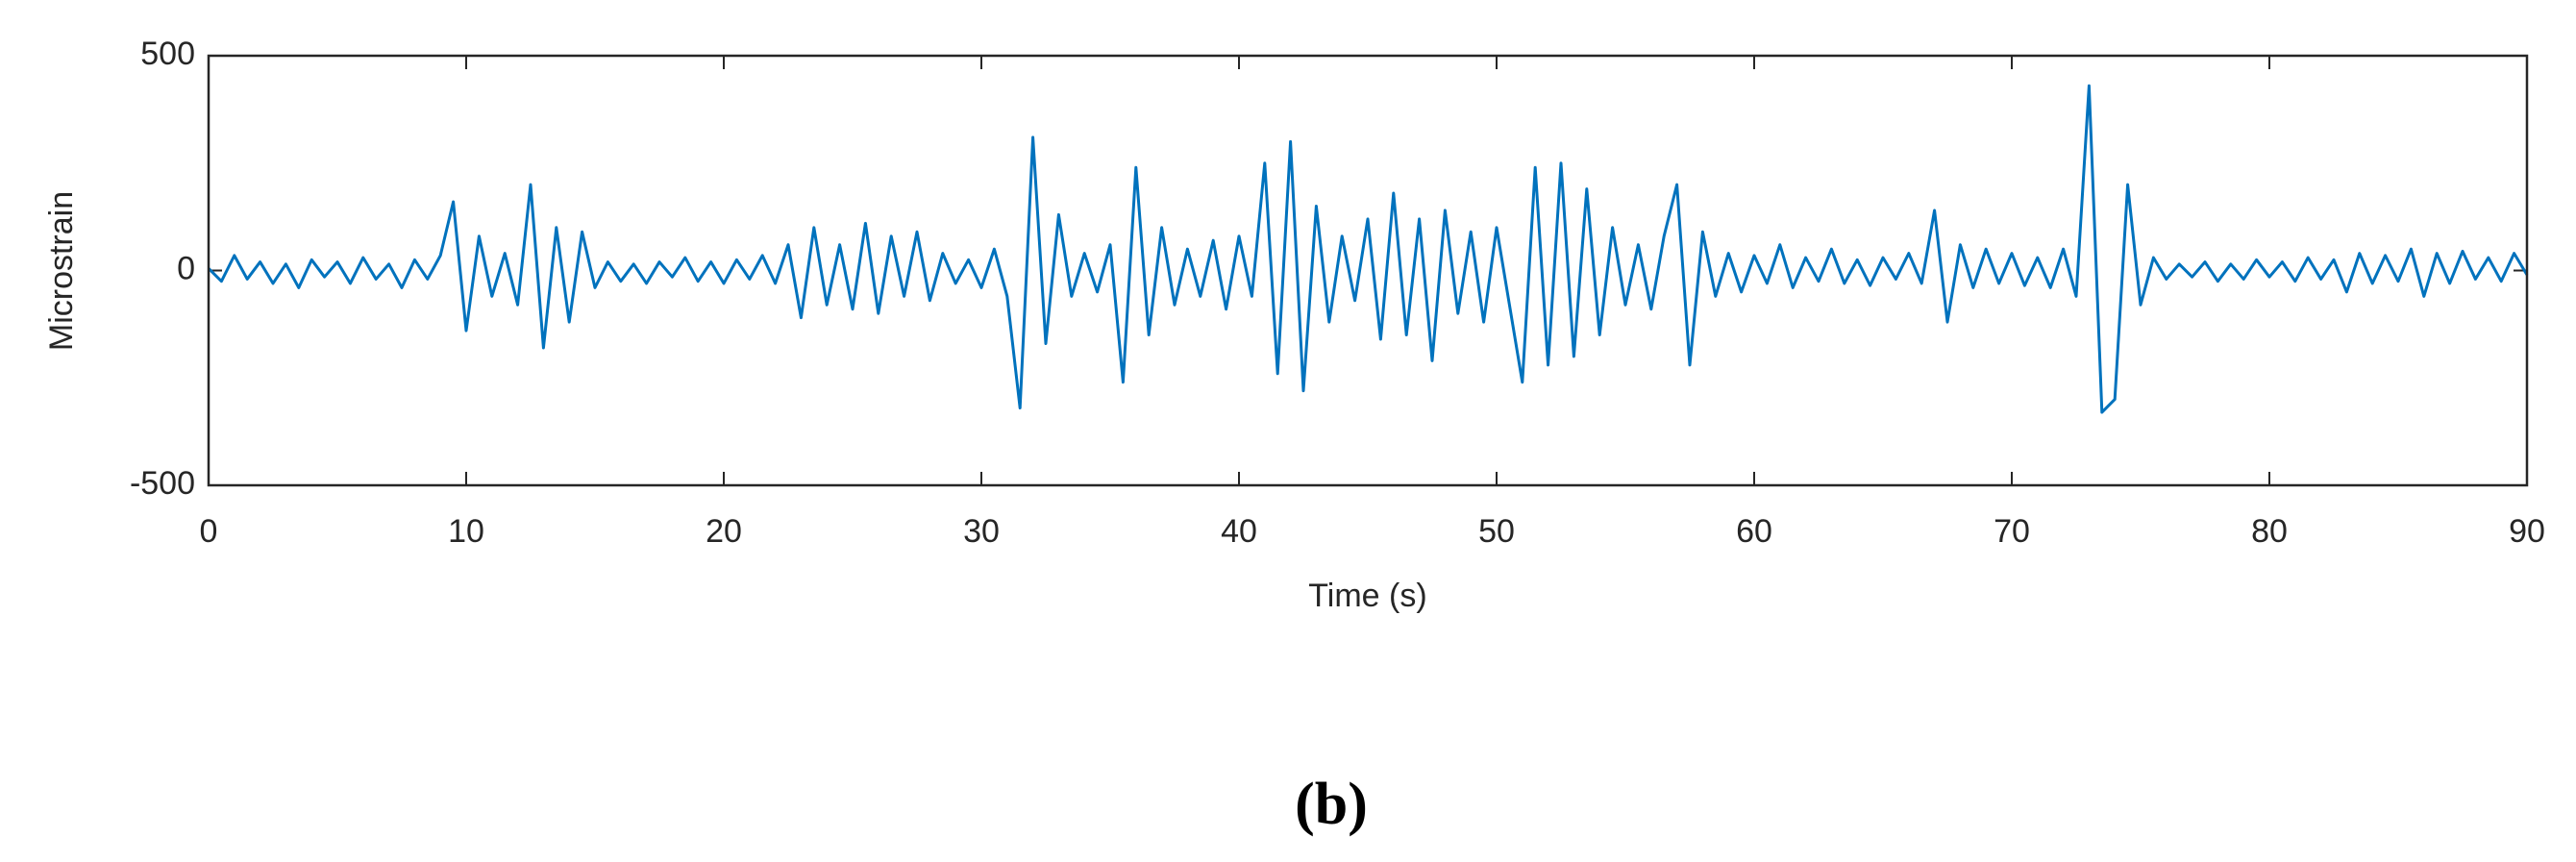  What do you see at coordinates (167, 54) in the screenshot?
I see `y-tick-label: 500` at bounding box center [167, 54].